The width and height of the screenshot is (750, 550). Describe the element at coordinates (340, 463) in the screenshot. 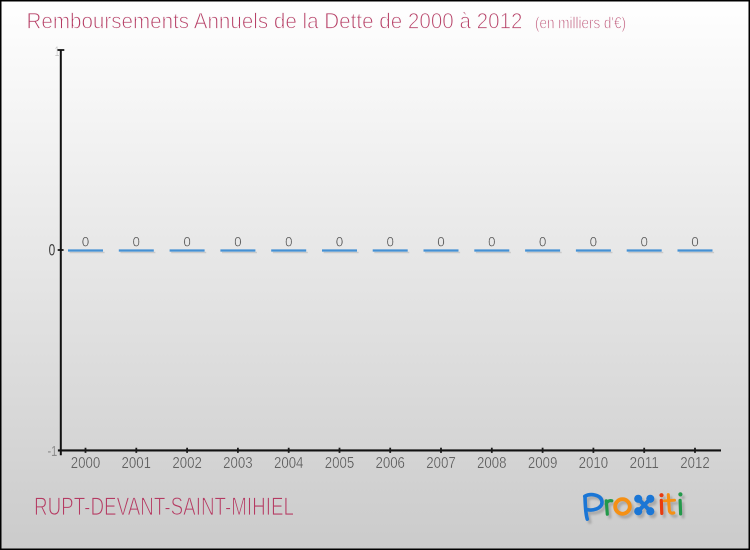

I see `svg-text: 2005` at that location.